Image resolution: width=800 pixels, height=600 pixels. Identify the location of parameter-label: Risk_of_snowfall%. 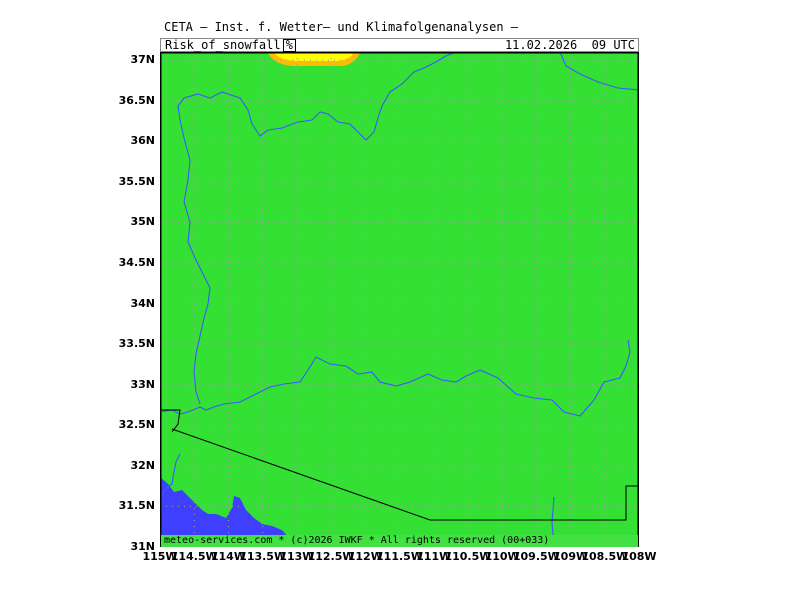
(230, 45).